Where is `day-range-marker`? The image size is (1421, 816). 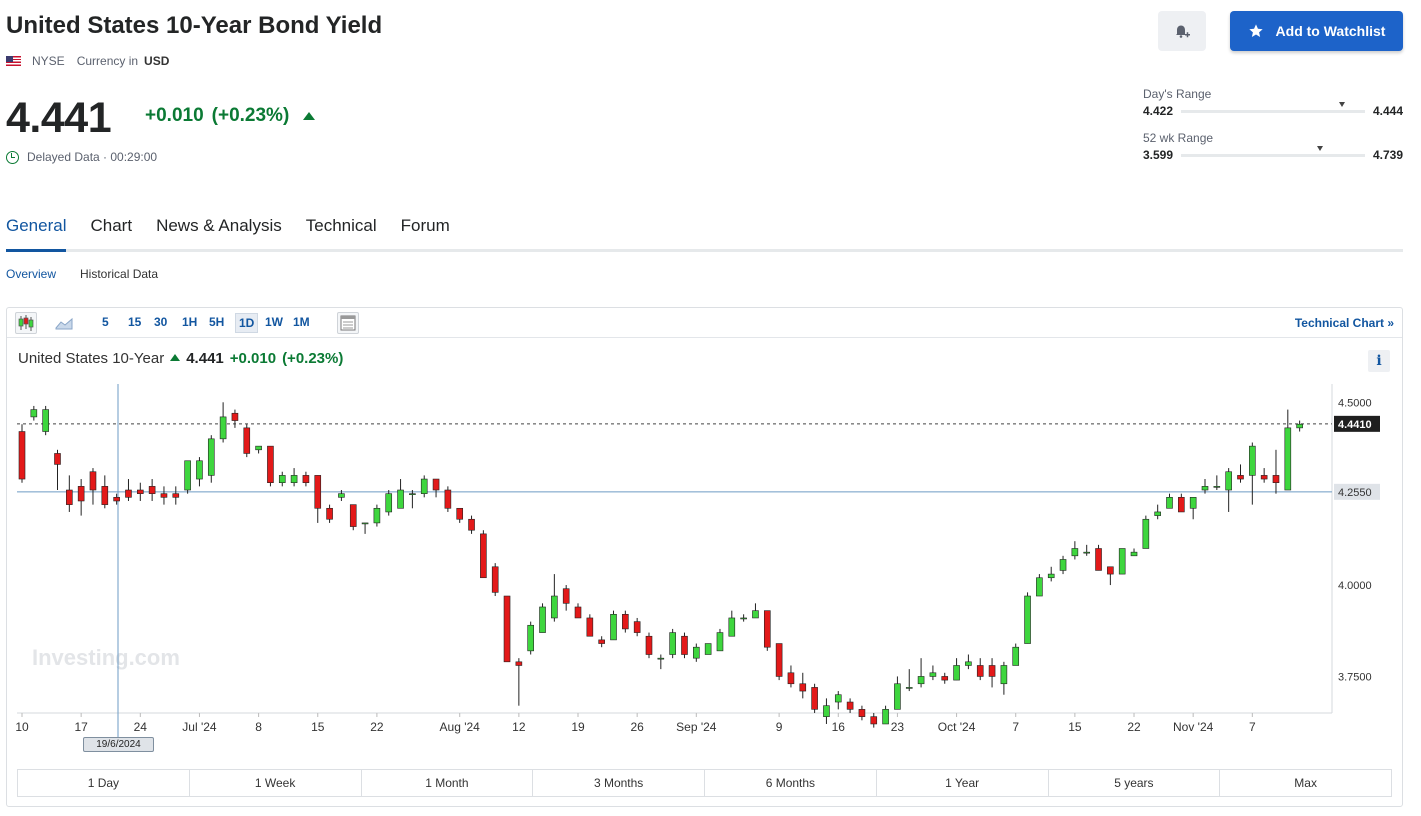 day-range-marker is located at coordinates (1342, 104).